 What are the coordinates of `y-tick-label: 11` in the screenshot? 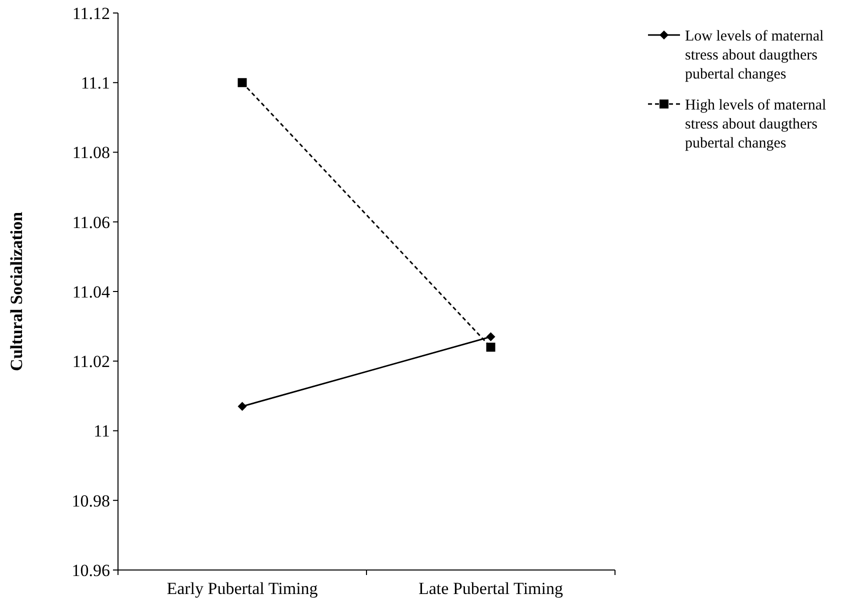 It's located at (102, 431).